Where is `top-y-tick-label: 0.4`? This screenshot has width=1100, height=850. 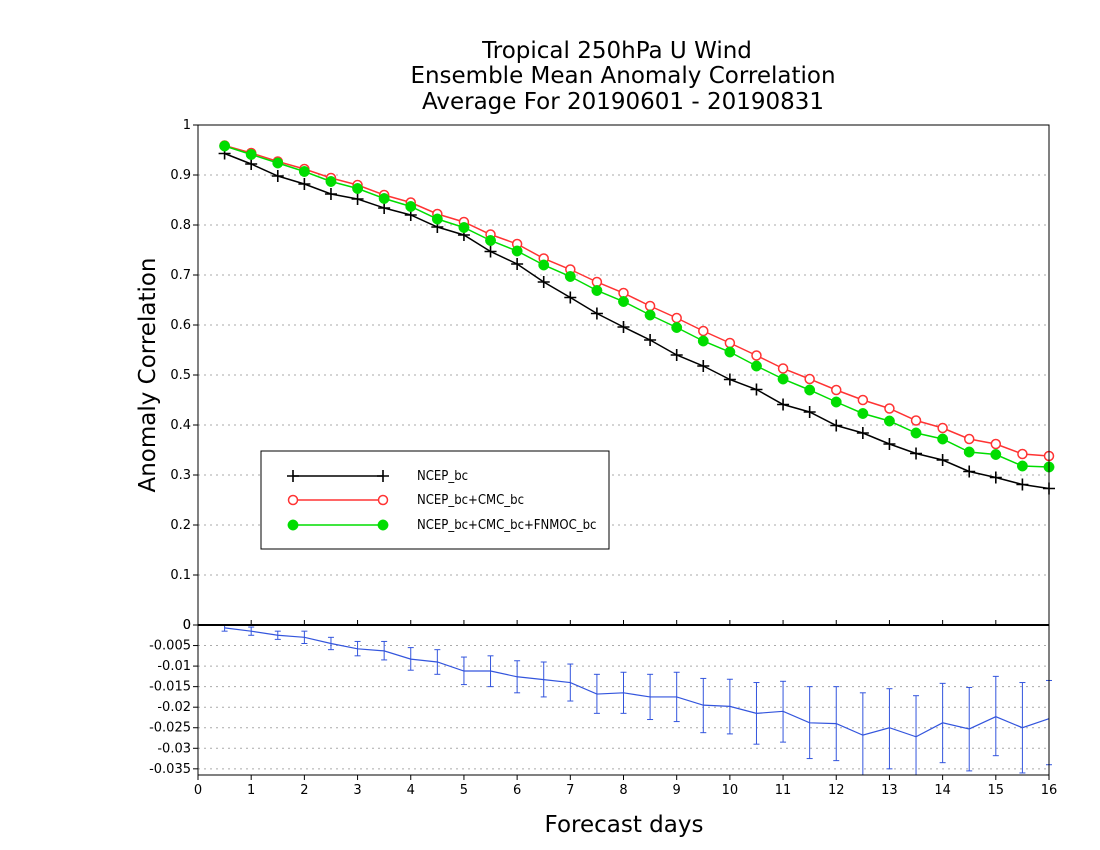 top-y-tick-label: 0.4 is located at coordinates (180, 425).